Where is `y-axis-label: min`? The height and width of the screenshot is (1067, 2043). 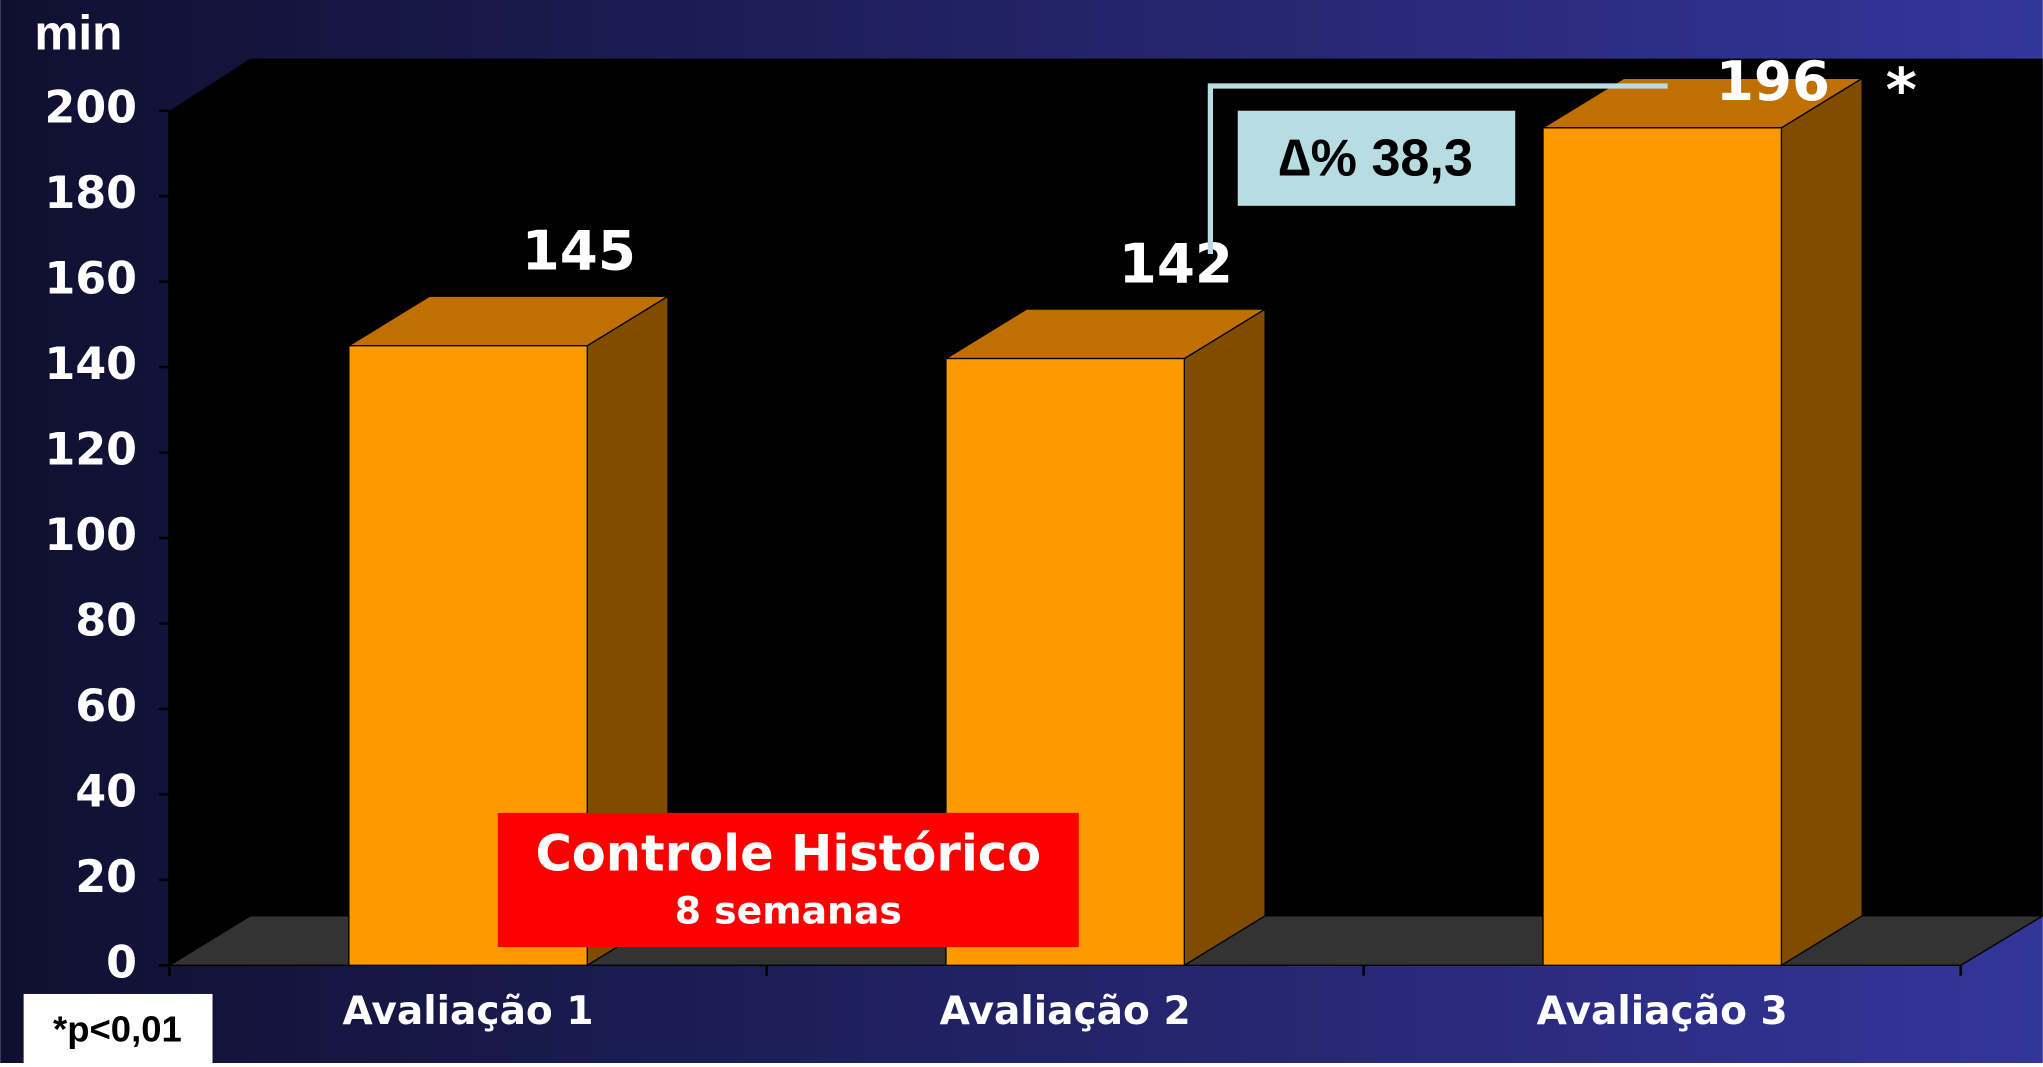
y-axis-label: min is located at coordinates (78, 33).